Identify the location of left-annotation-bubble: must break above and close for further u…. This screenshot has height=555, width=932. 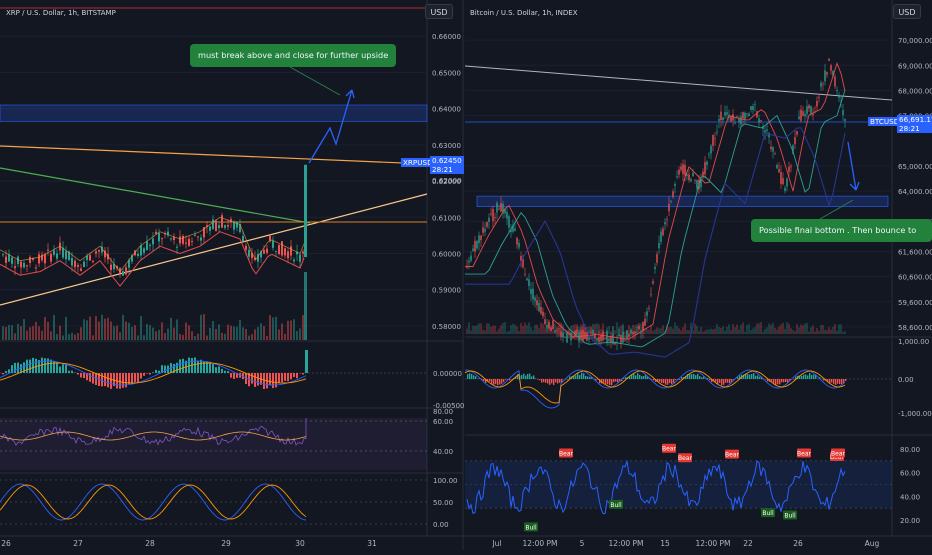
(293, 55).